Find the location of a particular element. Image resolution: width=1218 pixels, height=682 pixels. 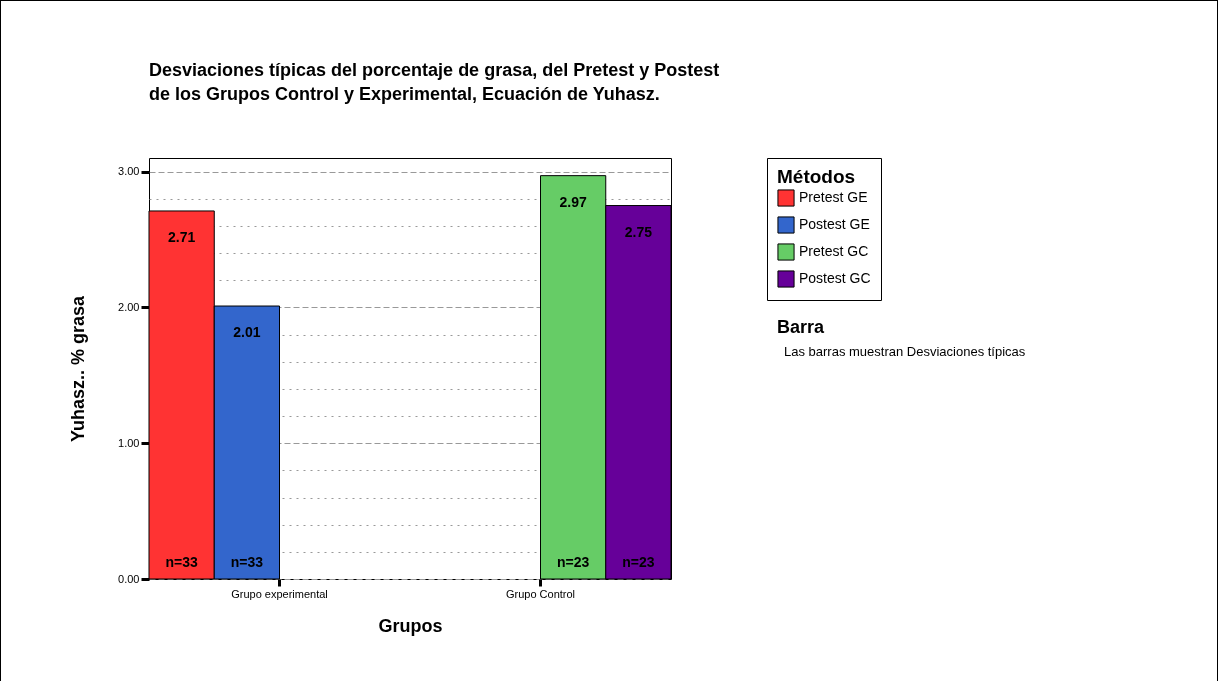

y-axis-title: Yuhasz.. % grasa is located at coordinates (78, 368).